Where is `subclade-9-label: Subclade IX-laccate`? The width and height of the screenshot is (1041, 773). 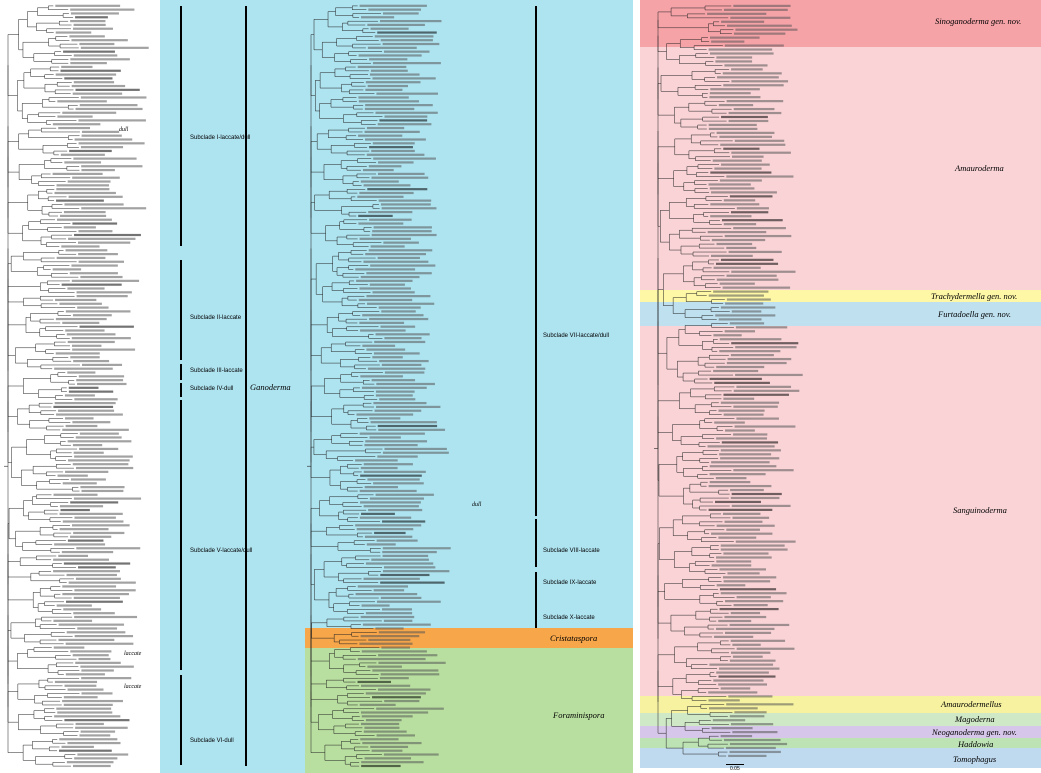
subclade-9-label: Subclade IX-laccate is located at coordinates (570, 583).